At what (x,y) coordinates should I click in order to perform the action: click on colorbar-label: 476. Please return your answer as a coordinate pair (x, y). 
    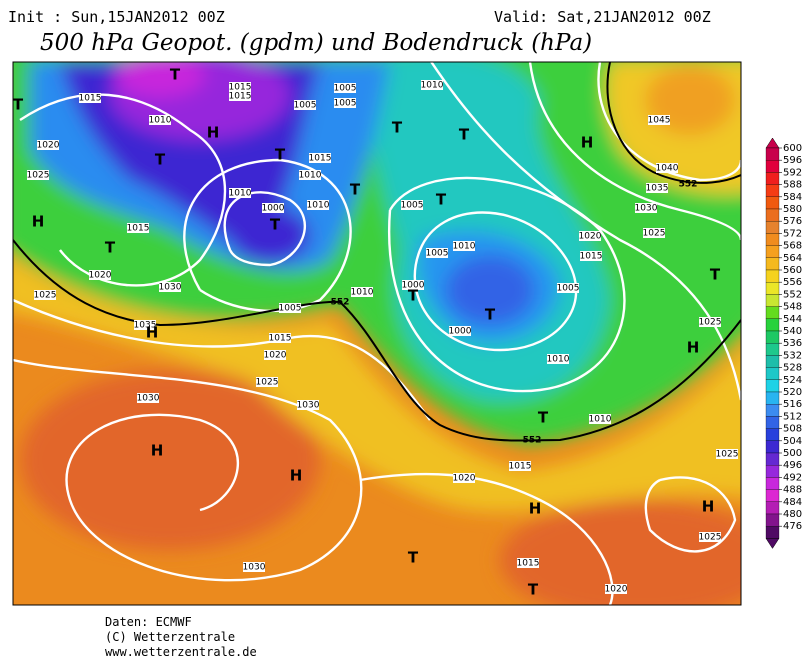
    Looking at the image, I should click on (792, 526).